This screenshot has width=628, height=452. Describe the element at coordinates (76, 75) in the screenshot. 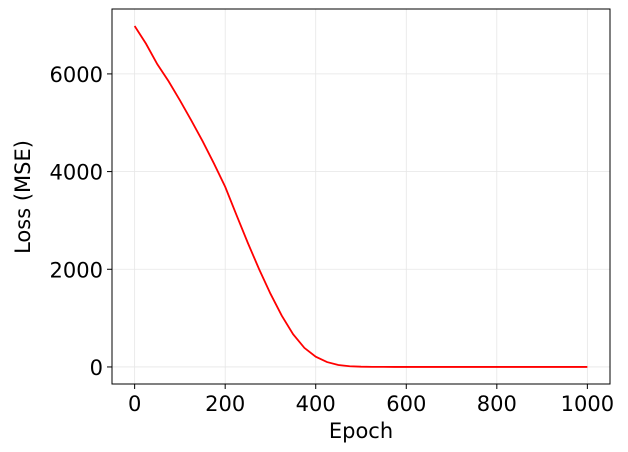

I see `y-tick-label: 6000` at that location.